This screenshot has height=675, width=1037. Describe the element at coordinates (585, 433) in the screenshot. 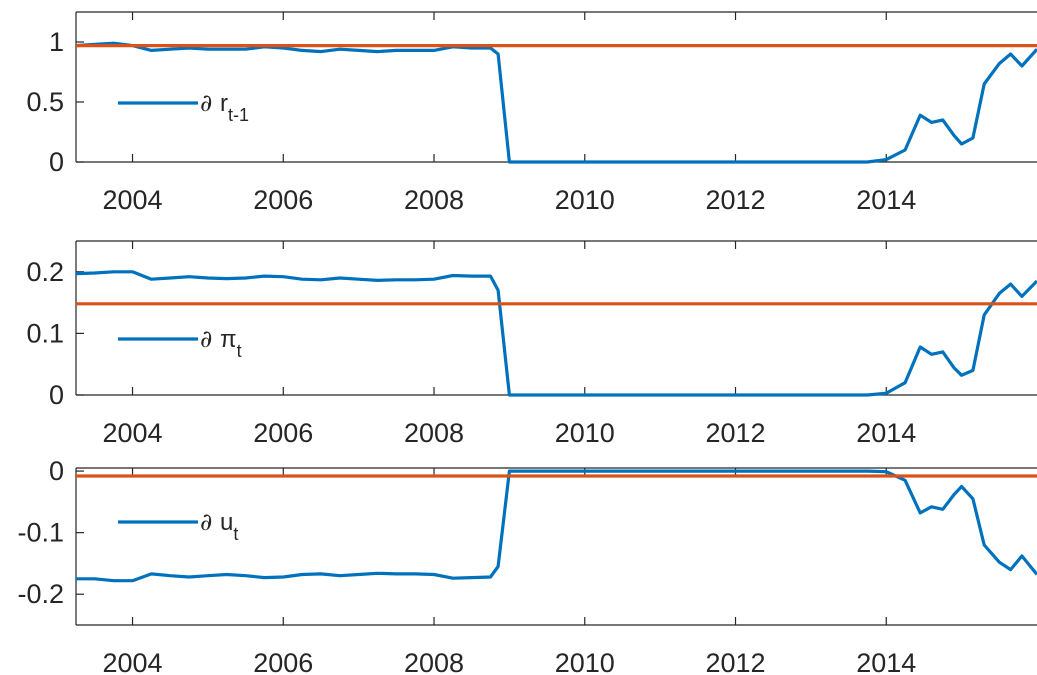

I see `x-tick-label-pi: 2010` at that location.